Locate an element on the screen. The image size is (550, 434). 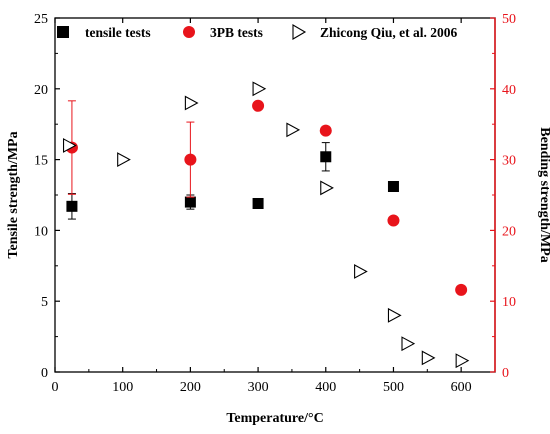
x-tick-label: 200 is located at coordinates (190, 387).